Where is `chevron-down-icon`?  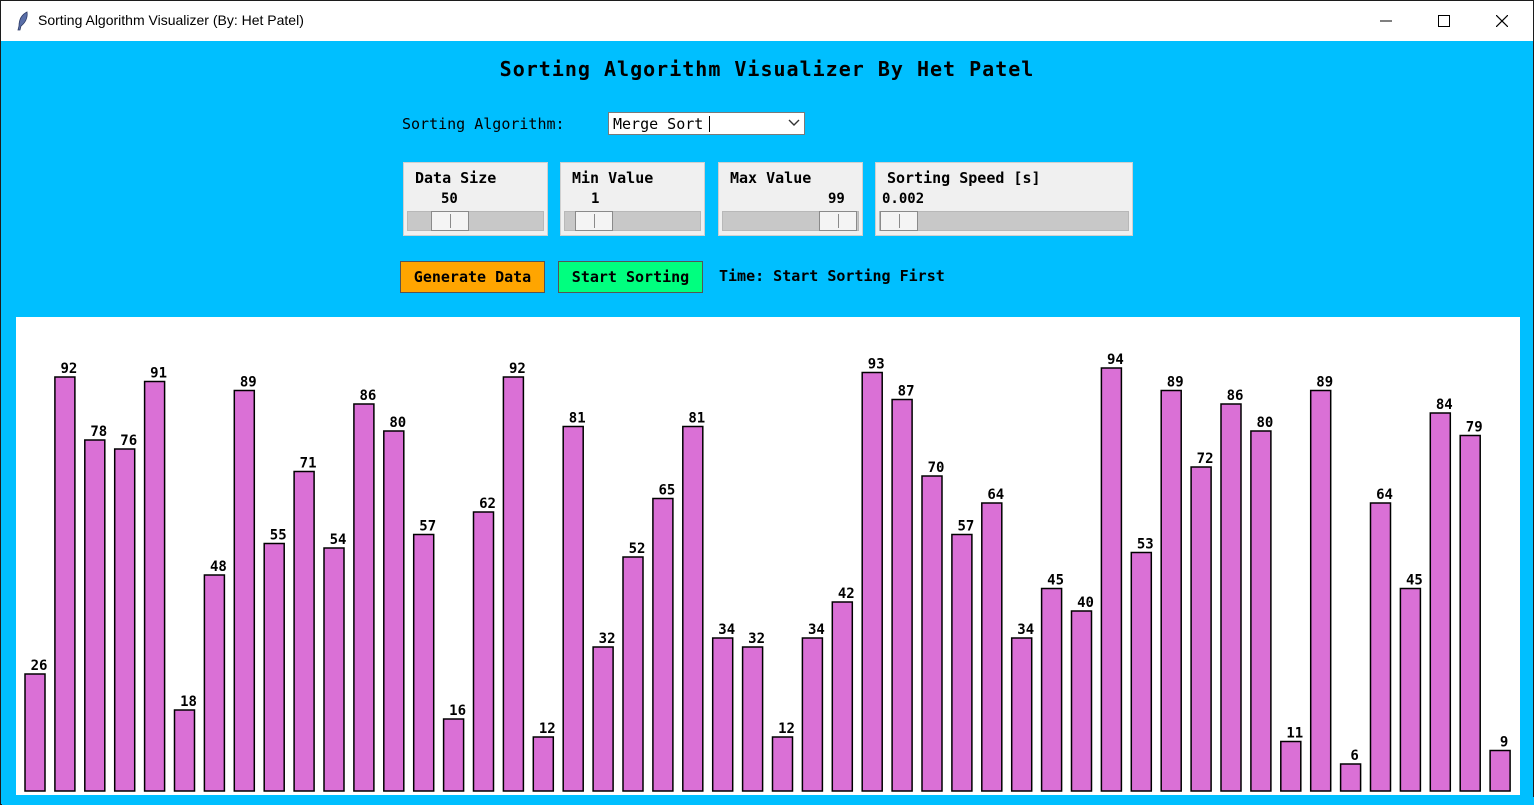 chevron-down-icon is located at coordinates (794, 123).